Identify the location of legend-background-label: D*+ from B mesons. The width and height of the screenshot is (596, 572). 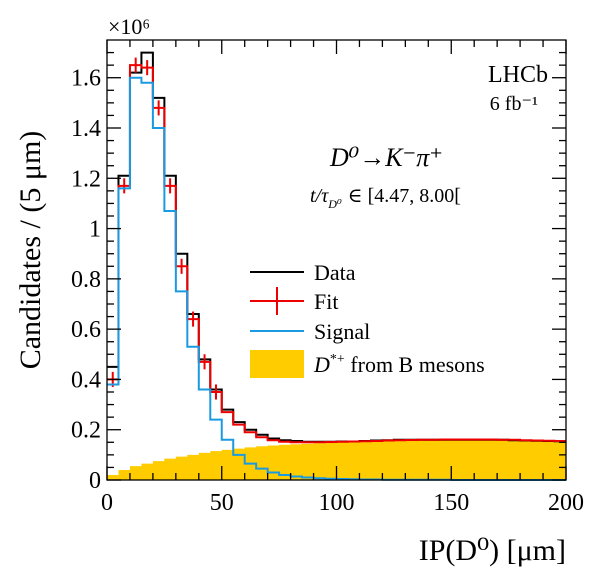
(399, 364).